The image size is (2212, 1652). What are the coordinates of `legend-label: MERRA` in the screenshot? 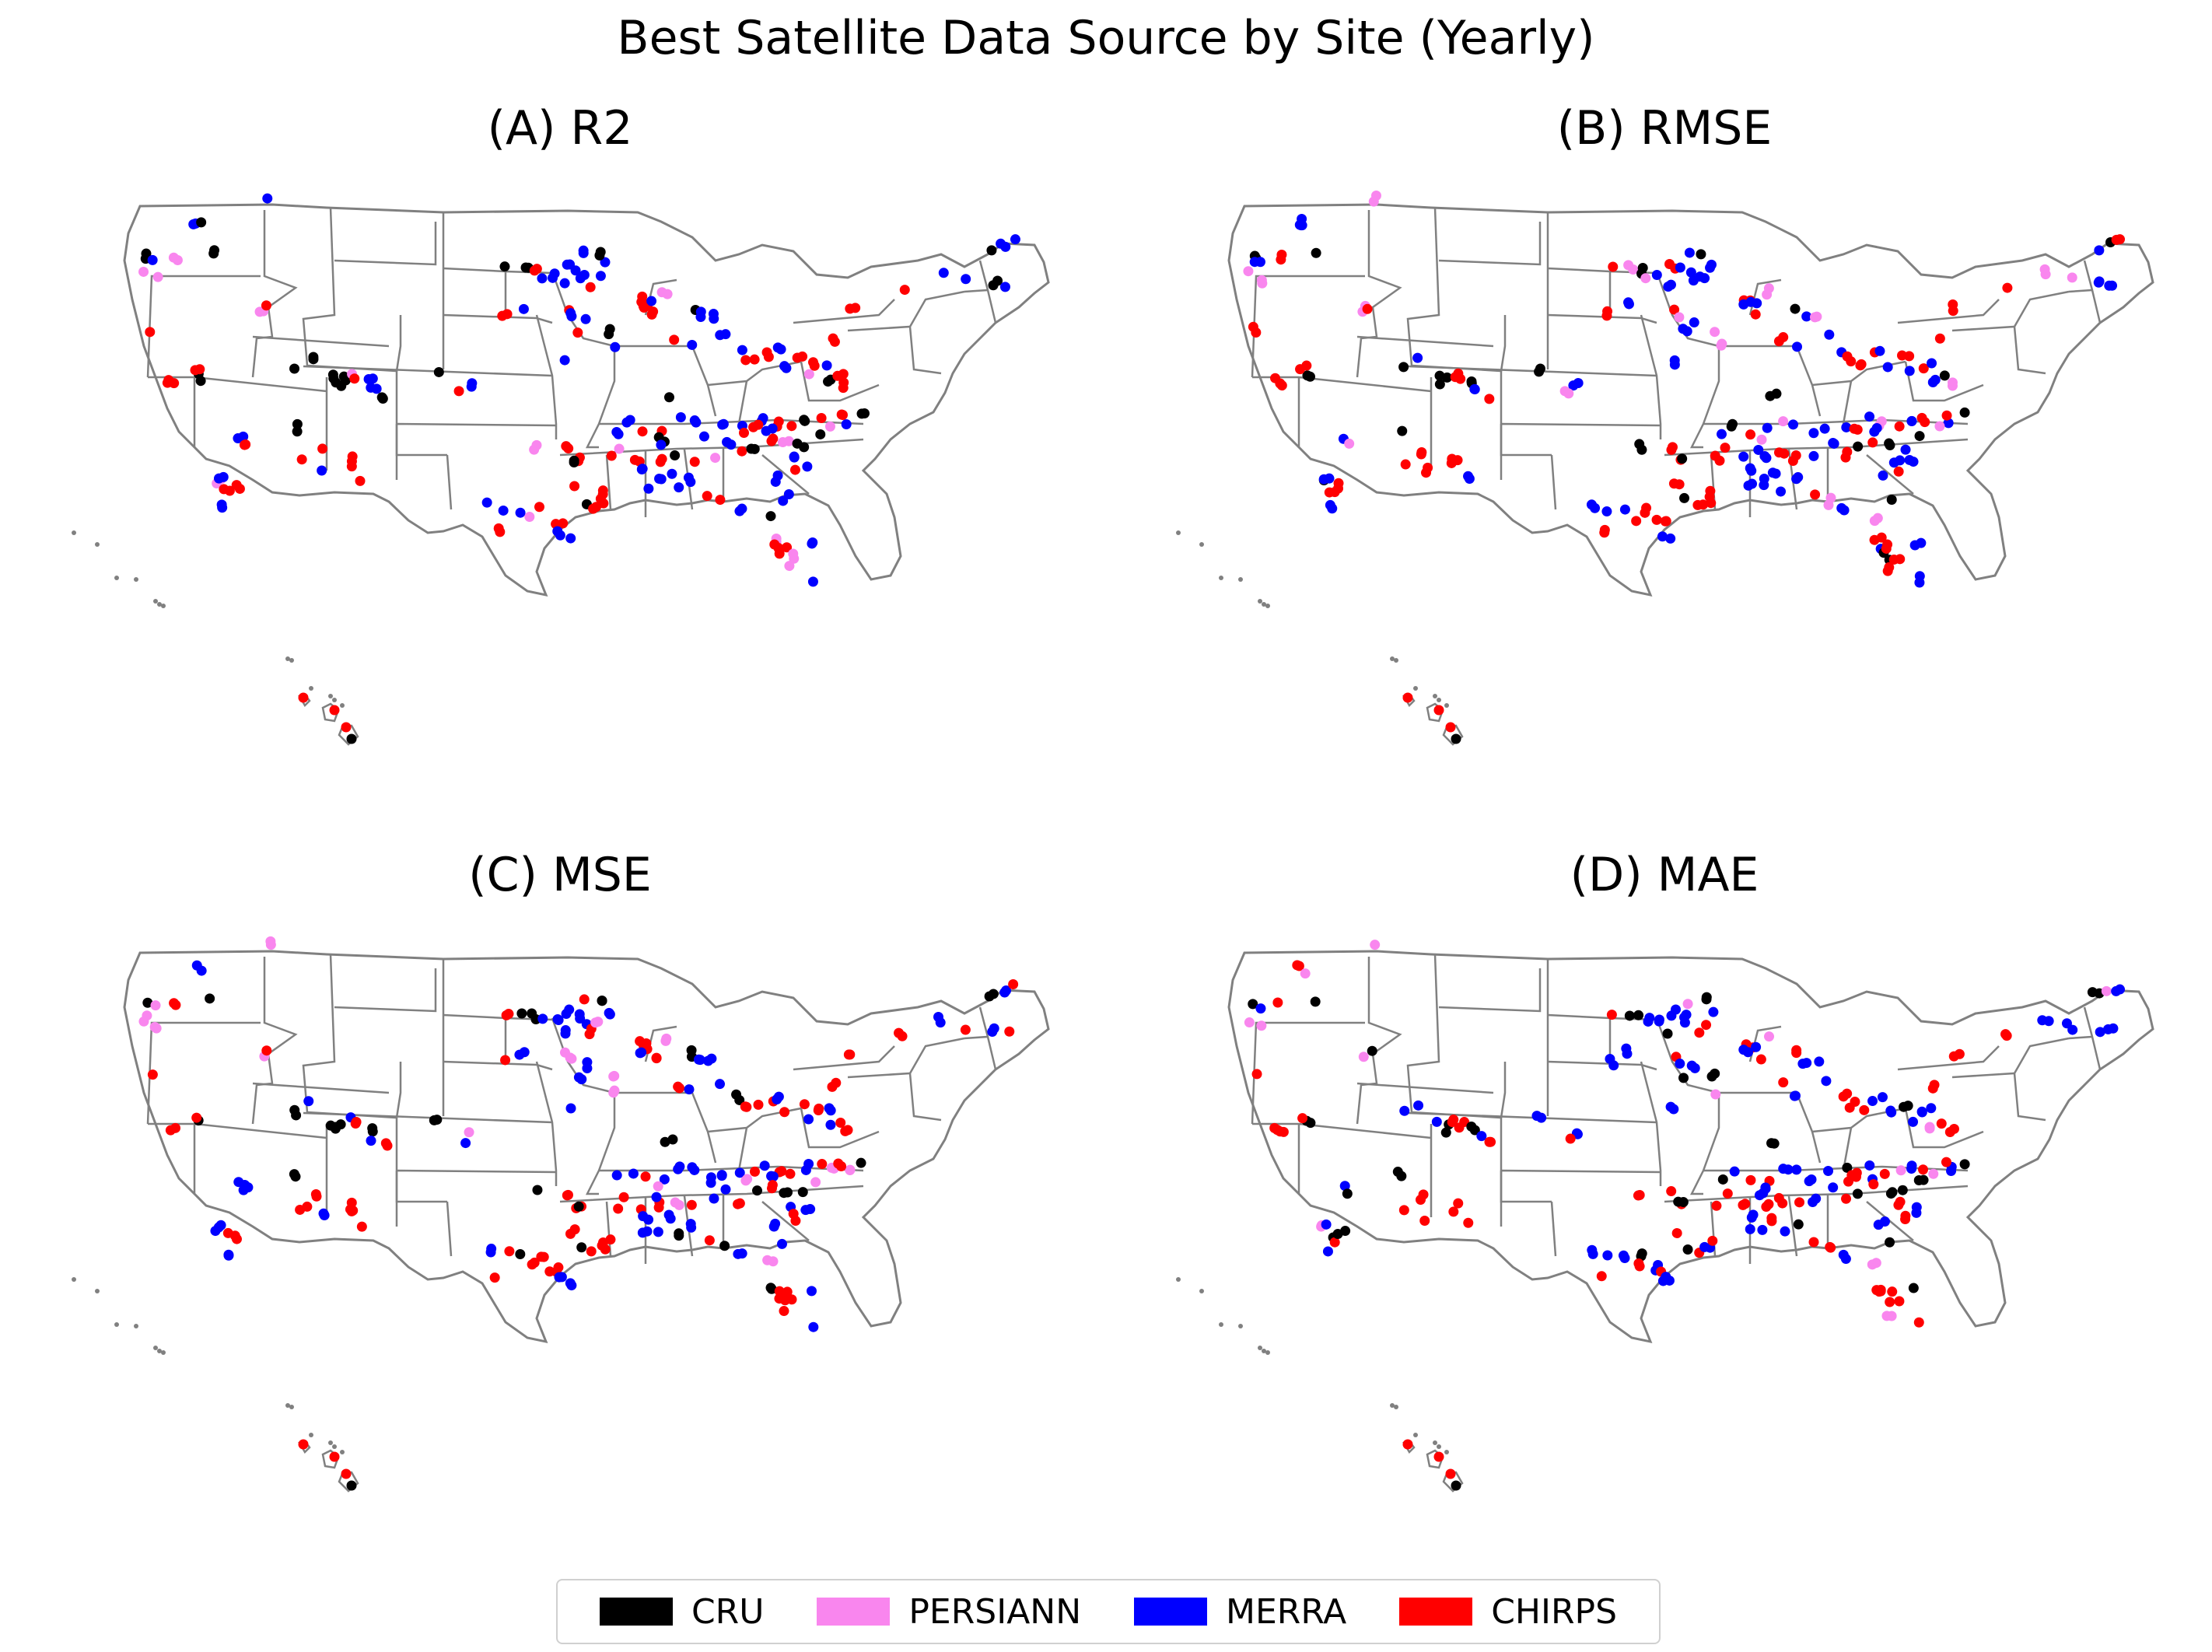 It's located at (1286, 1612).